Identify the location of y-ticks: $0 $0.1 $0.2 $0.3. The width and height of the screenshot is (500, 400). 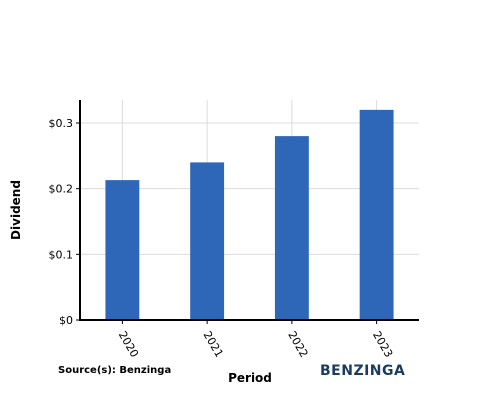
(64, 222).